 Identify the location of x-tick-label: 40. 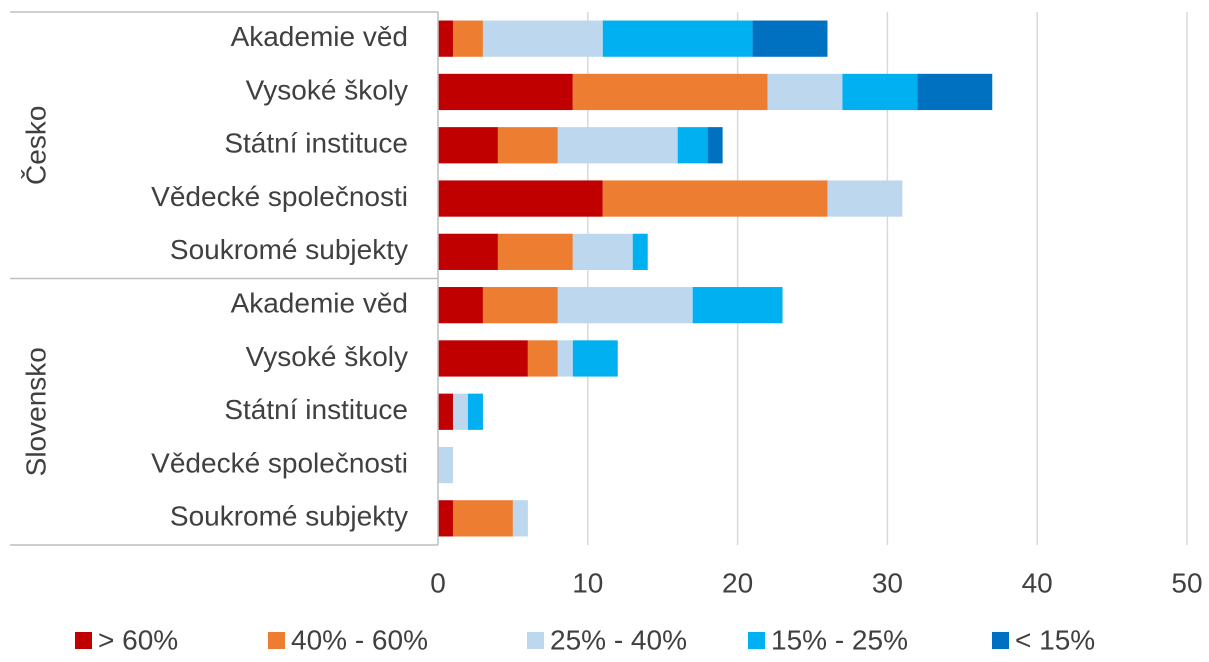
(1037, 582).